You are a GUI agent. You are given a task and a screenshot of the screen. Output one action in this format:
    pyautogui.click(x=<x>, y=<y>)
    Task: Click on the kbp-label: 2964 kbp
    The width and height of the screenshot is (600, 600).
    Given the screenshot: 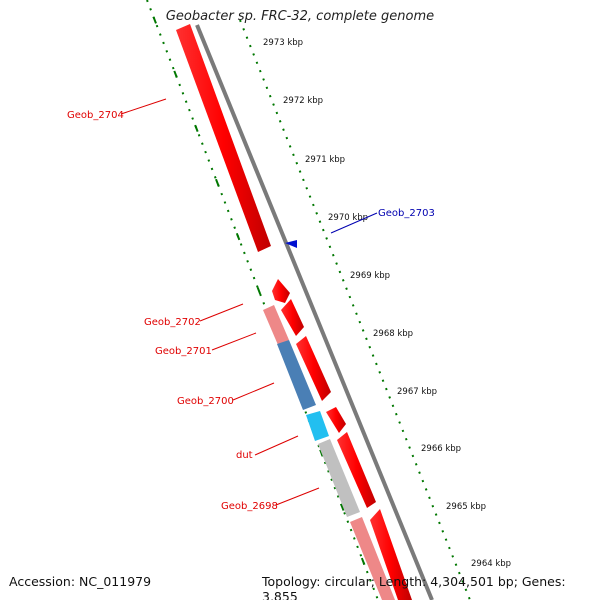 What is the action you would take?
    pyautogui.click(x=491, y=564)
    